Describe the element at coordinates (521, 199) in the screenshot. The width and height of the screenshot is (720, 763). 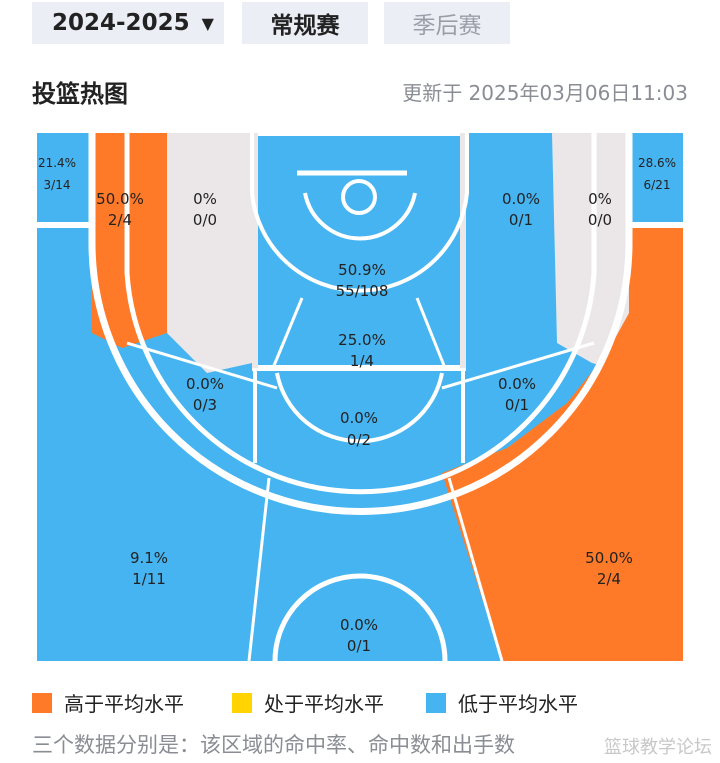
I see `right-mid-inner-a-pct: 0.0%` at that location.